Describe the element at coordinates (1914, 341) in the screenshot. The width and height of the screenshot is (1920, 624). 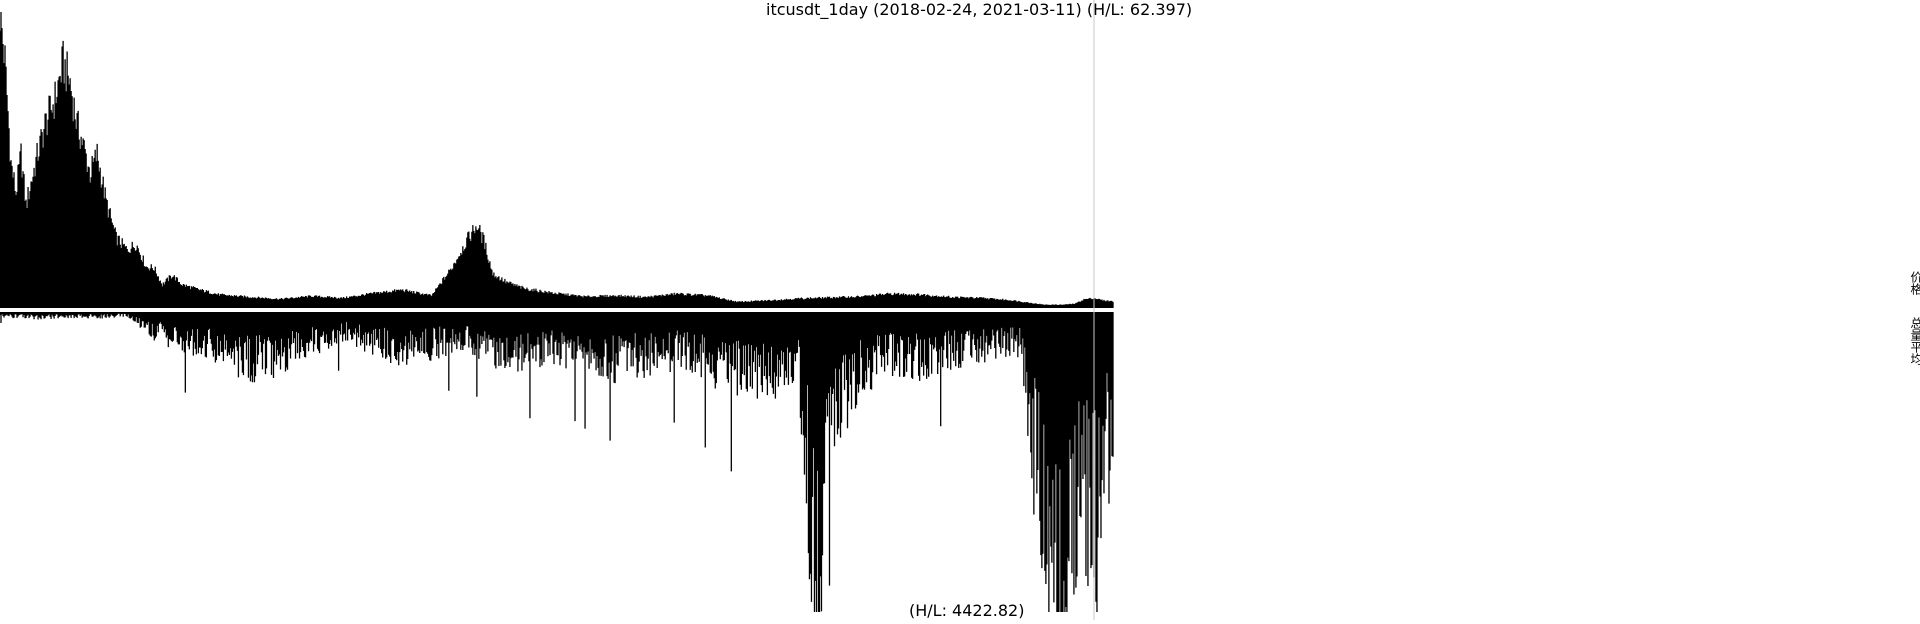
I see `volume-axis-label: 总量平均` at that location.